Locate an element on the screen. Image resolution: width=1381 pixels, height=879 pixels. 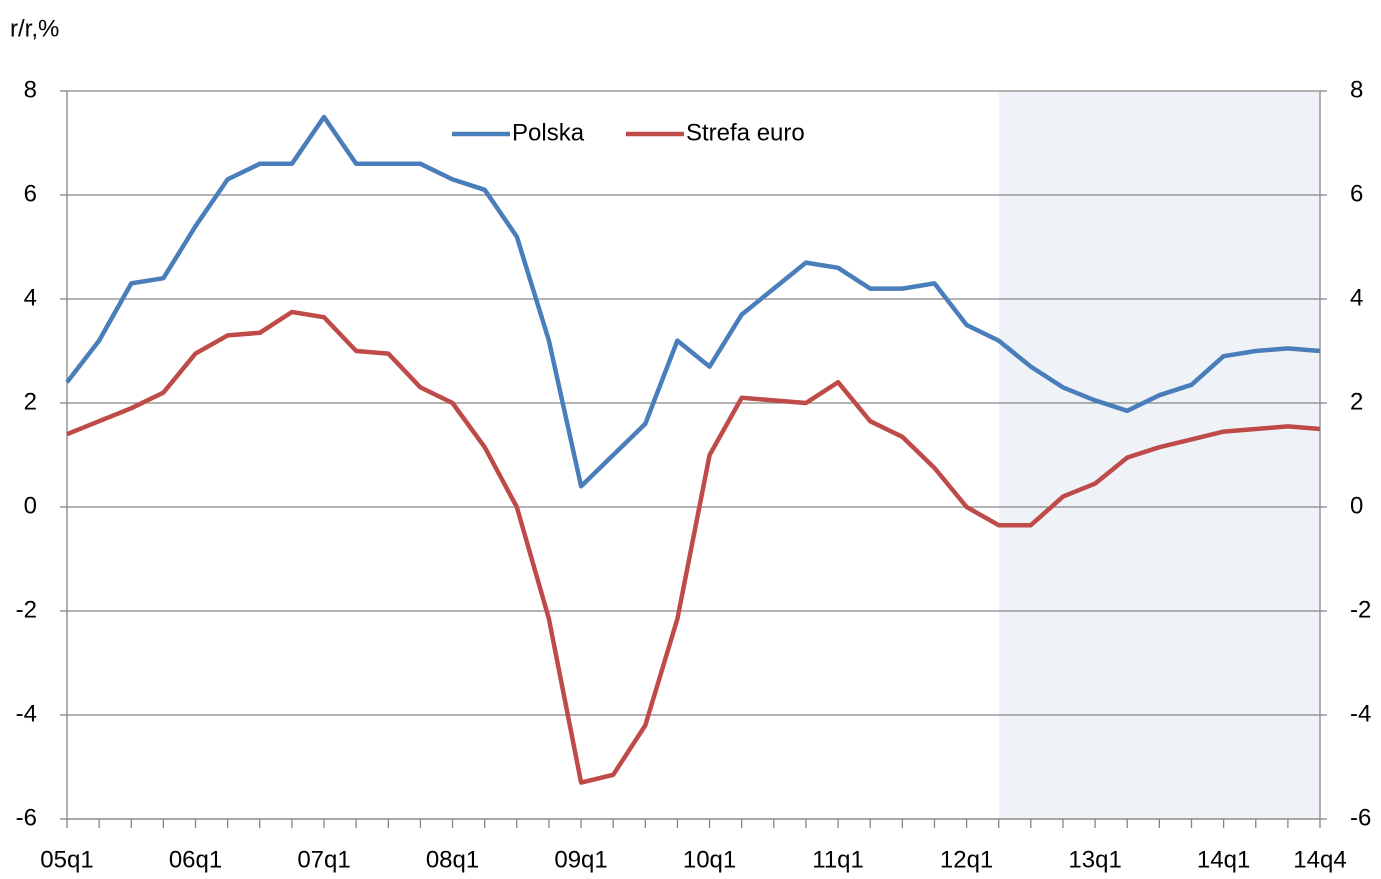
x-tick-label: 10q1 is located at coordinates (709, 859).